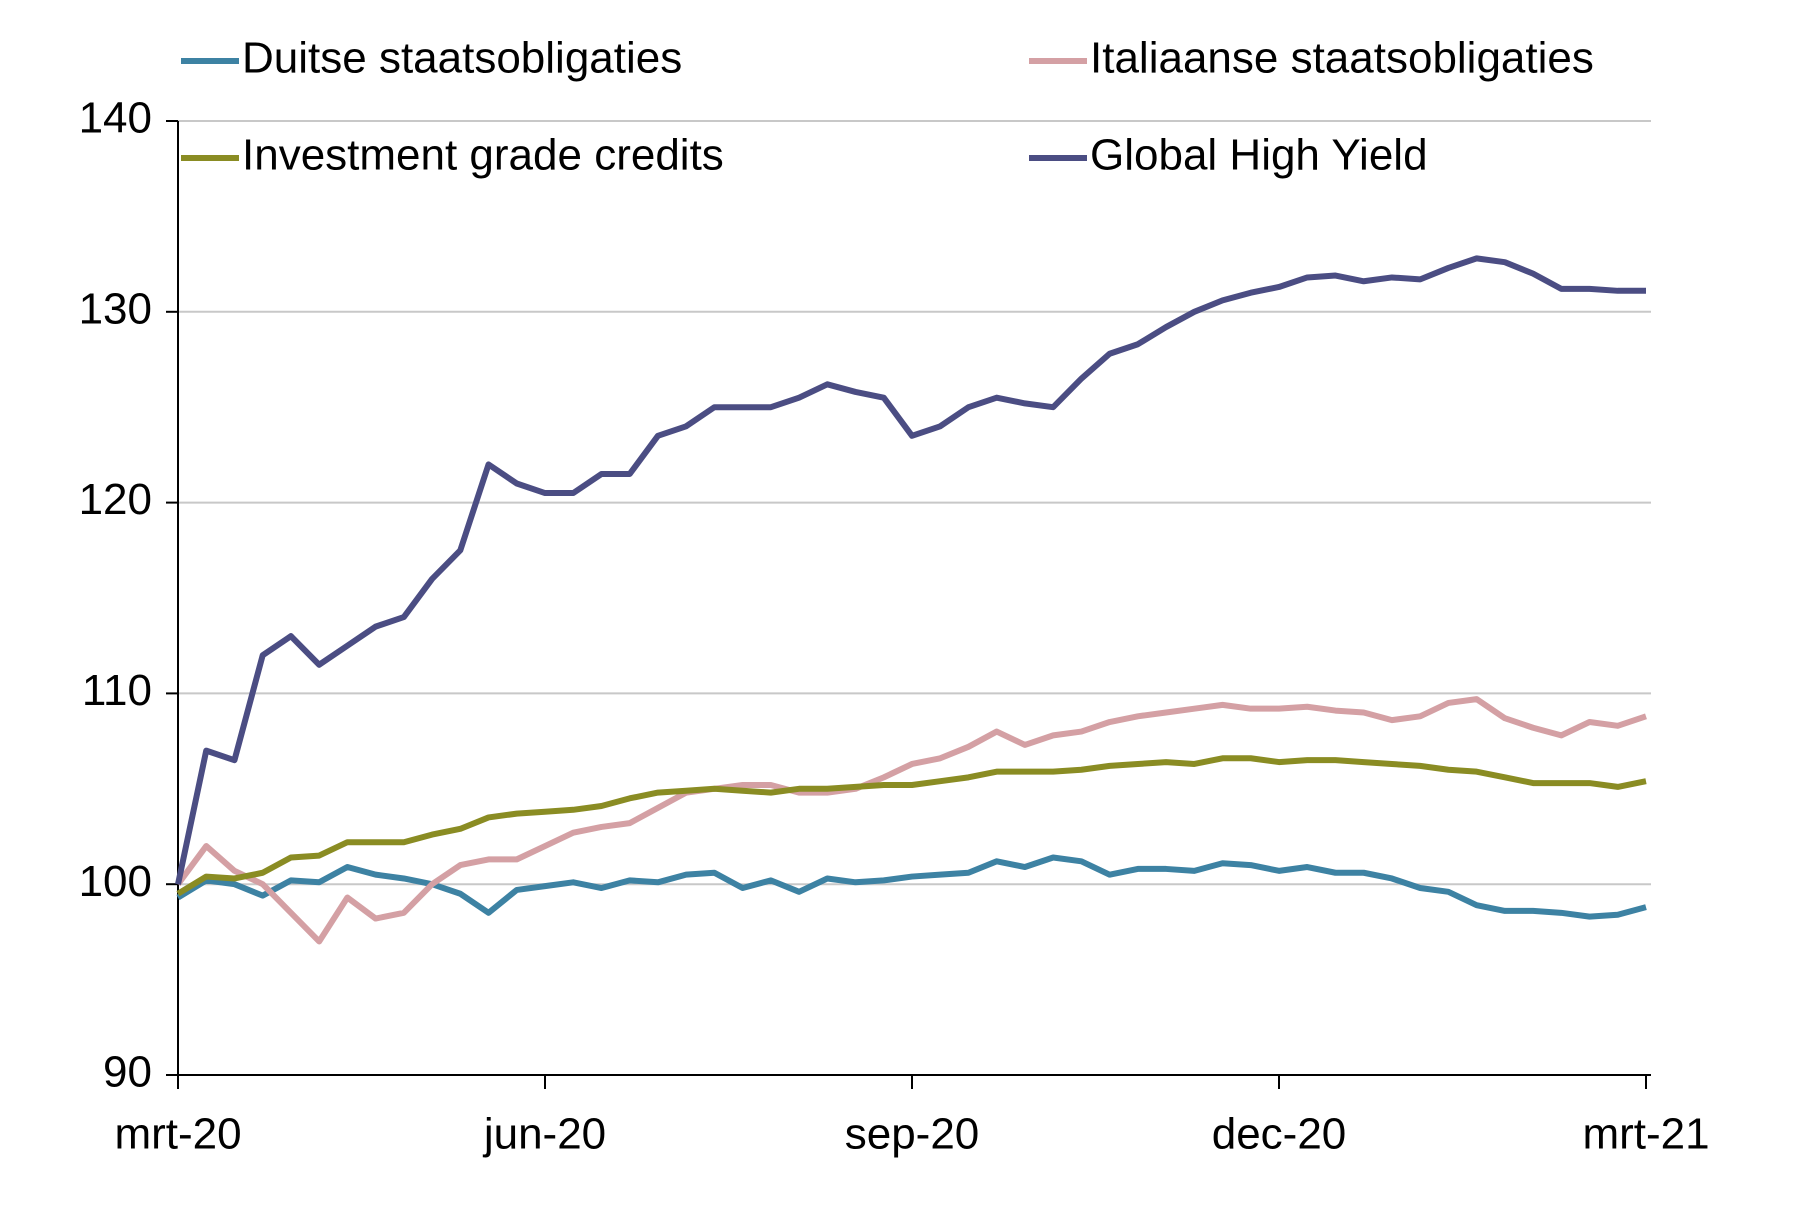  Describe the element at coordinates (177, 1134) in the screenshot. I see `x-tick-label: mrt-20` at that location.